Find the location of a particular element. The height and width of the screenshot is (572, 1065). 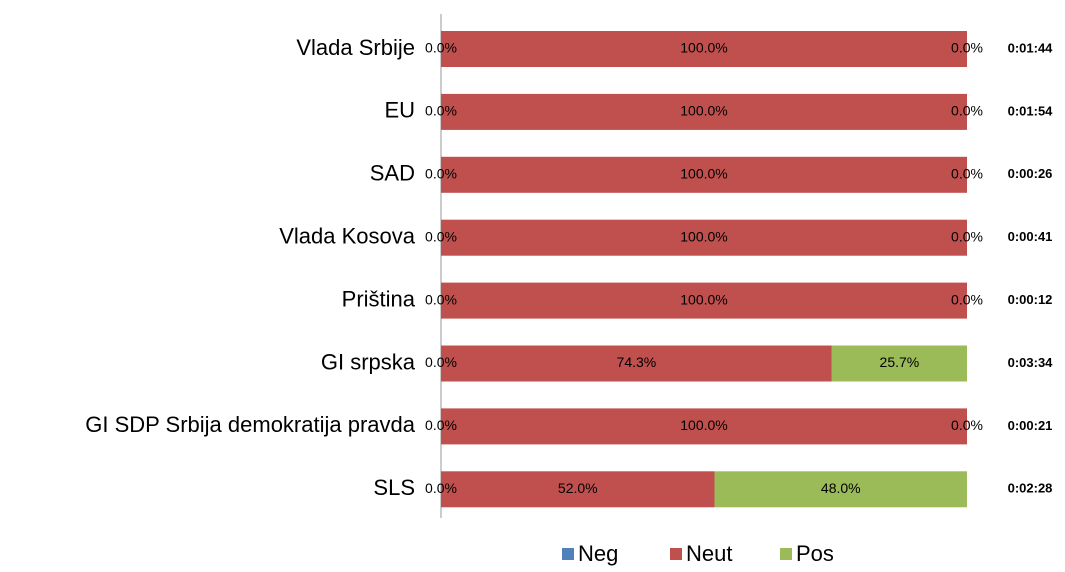

category-label: SLS is located at coordinates (394, 487).